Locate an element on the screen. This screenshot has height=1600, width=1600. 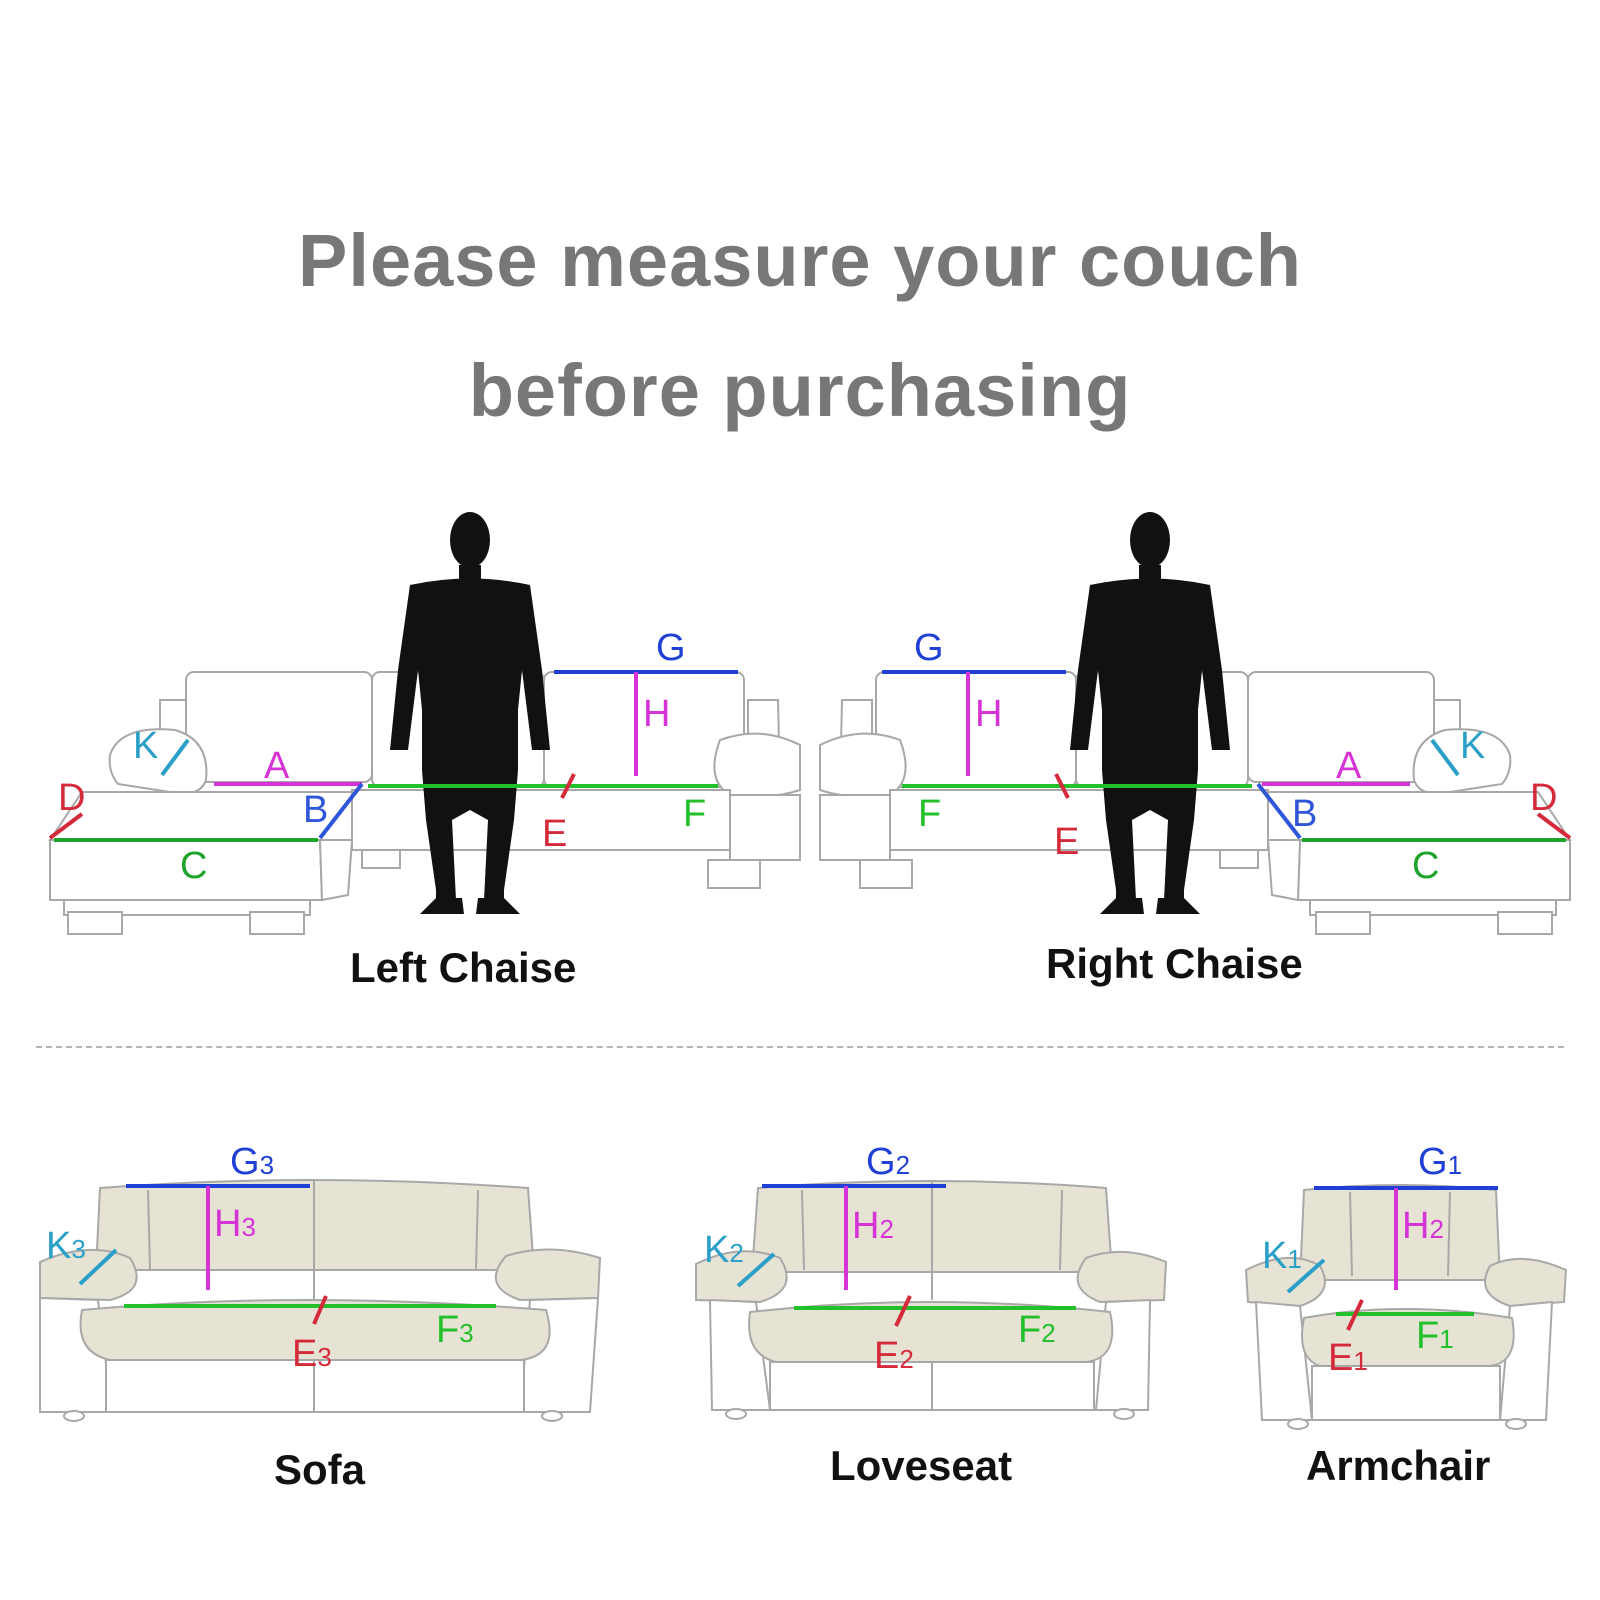
sofa-outline is located at coordinates (320, 1300).